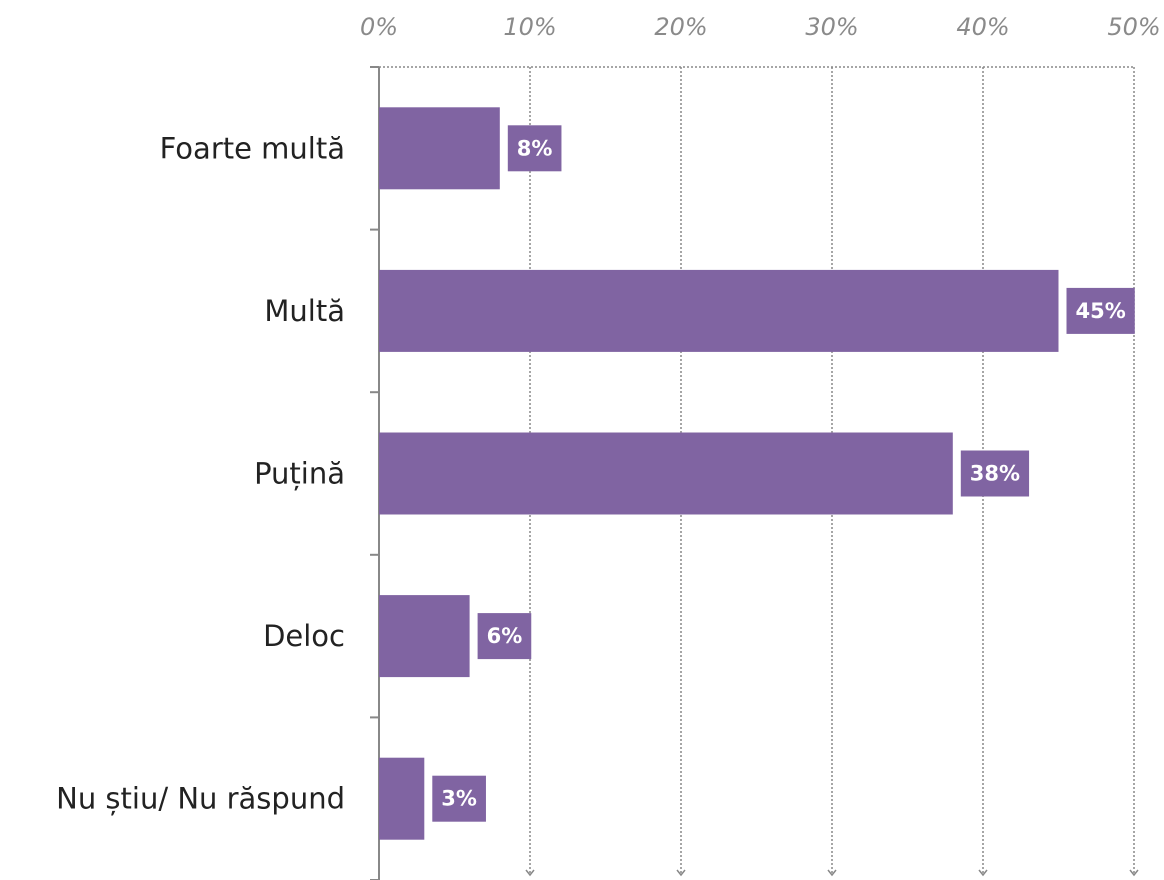 The width and height of the screenshot is (1164, 880). I want to click on x-tick-label: 40%, so click(982, 27).